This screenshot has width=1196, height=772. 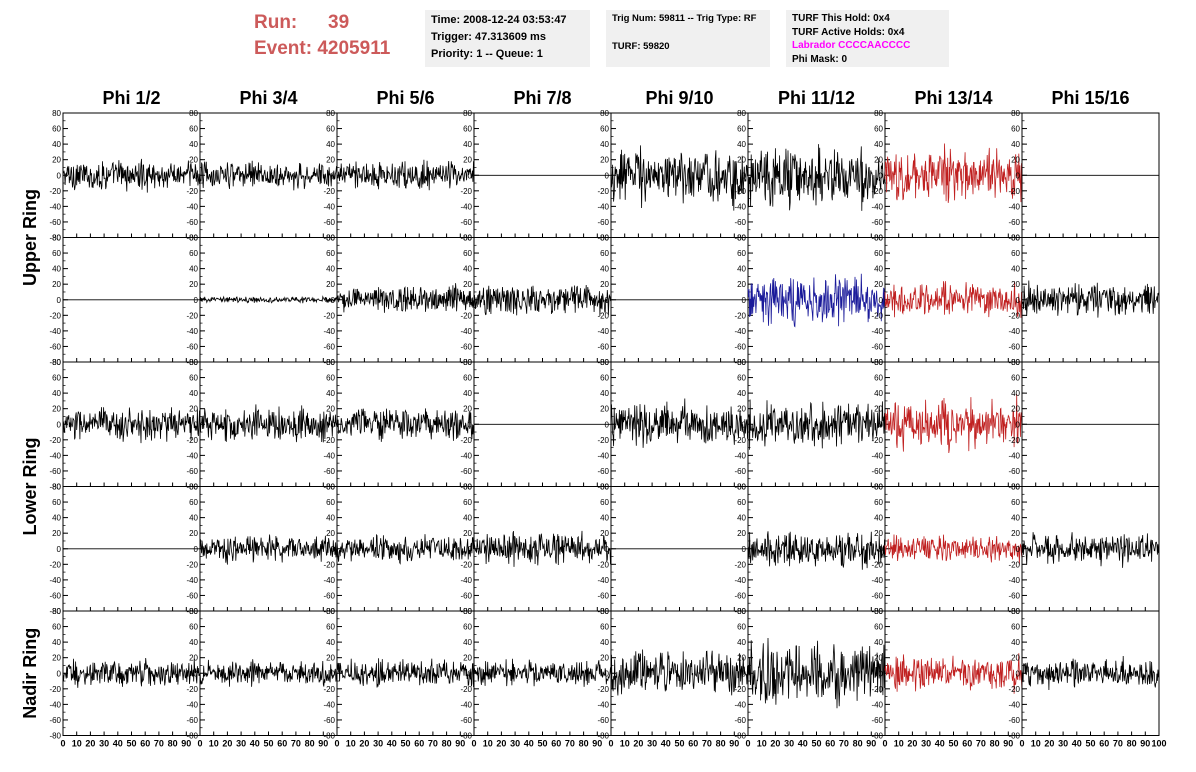 I want to click on run-line: Run: 39, so click(x=322, y=23).